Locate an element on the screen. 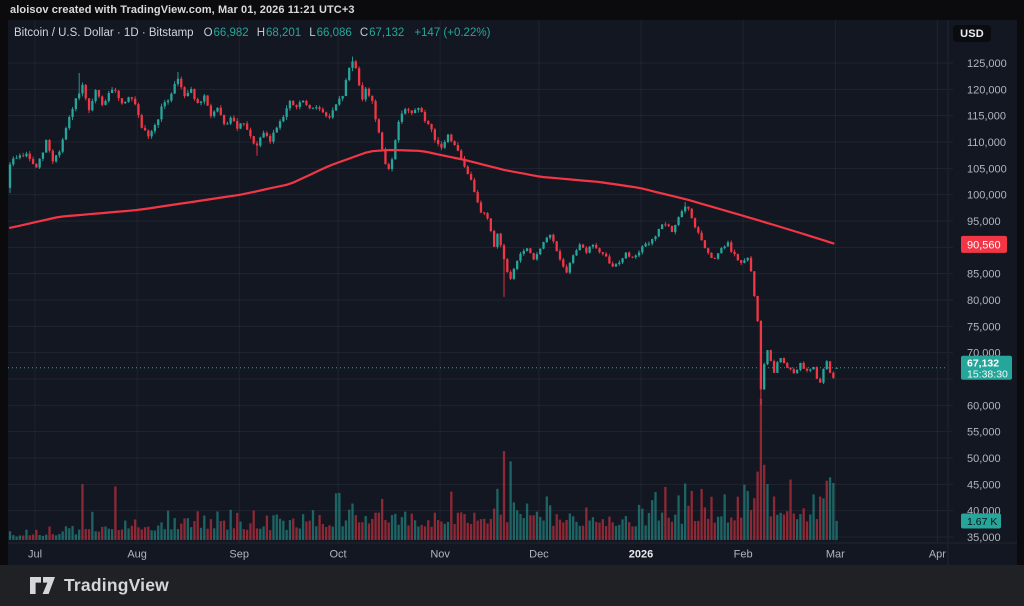 This screenshot has width=1024, height=606. volume-value-label: 1.67 K is located at coordinates (981, 521).